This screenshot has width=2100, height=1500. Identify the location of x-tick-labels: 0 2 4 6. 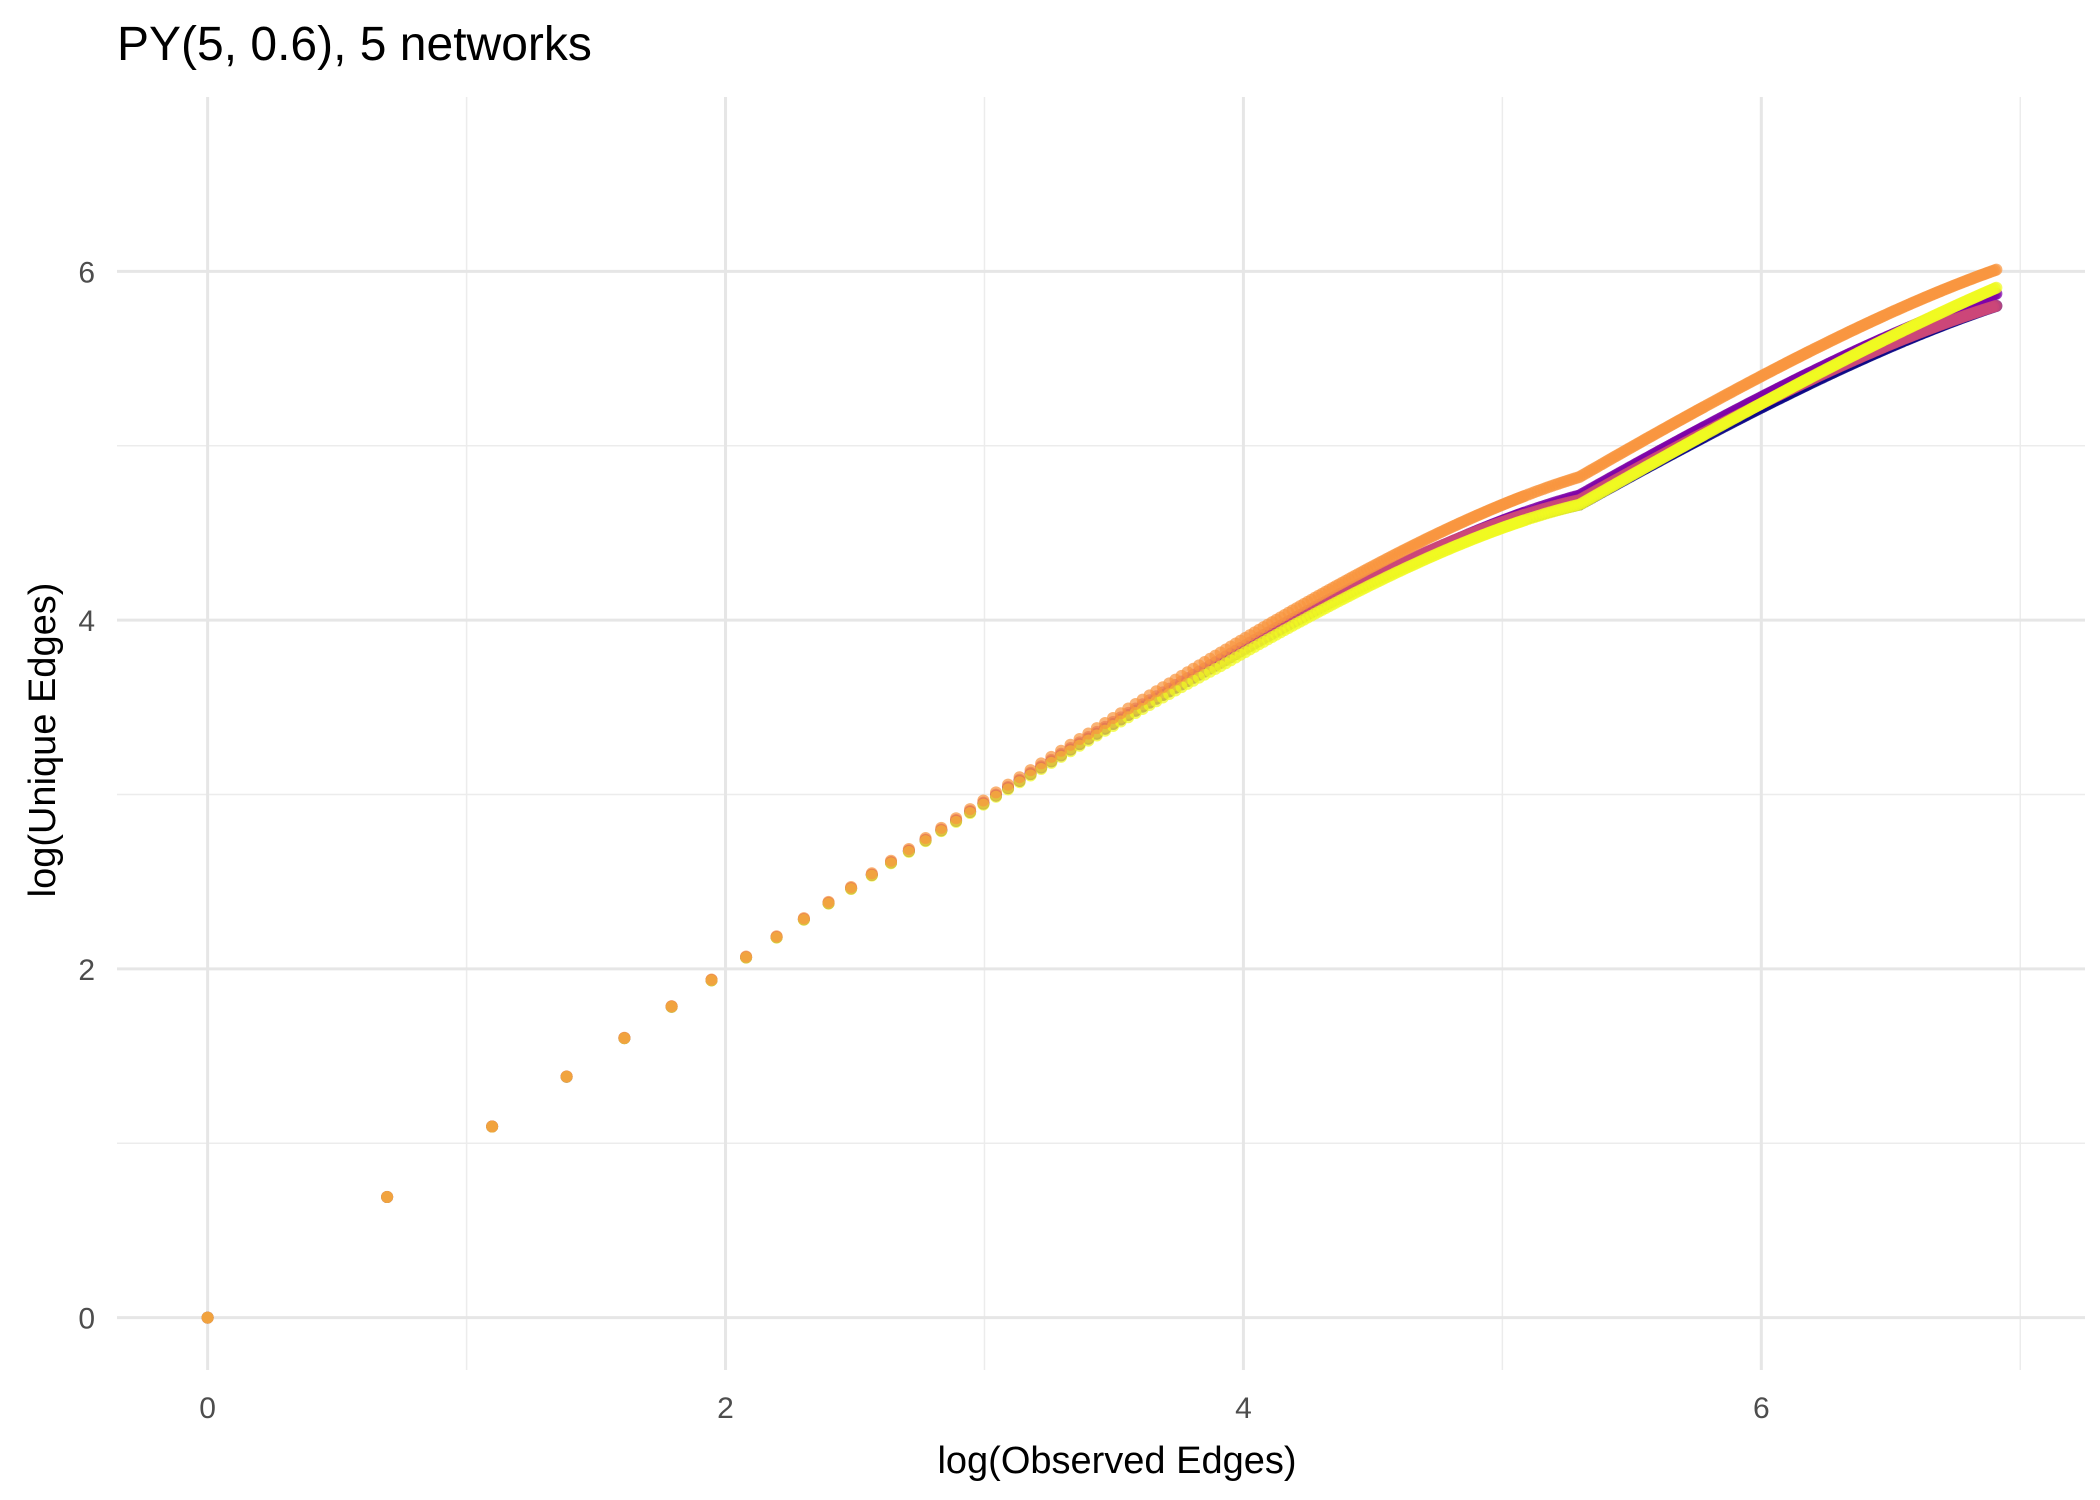
(984, 1408).